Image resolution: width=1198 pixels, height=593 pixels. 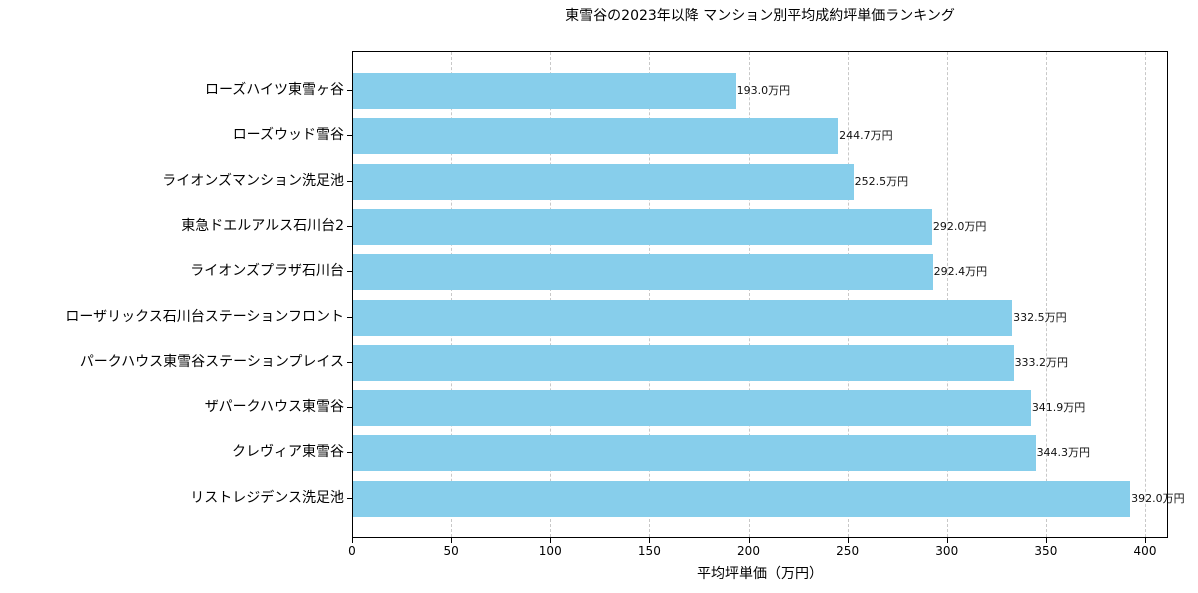 I want to click on x-tick-label: 300, so click(x=947, y=551).